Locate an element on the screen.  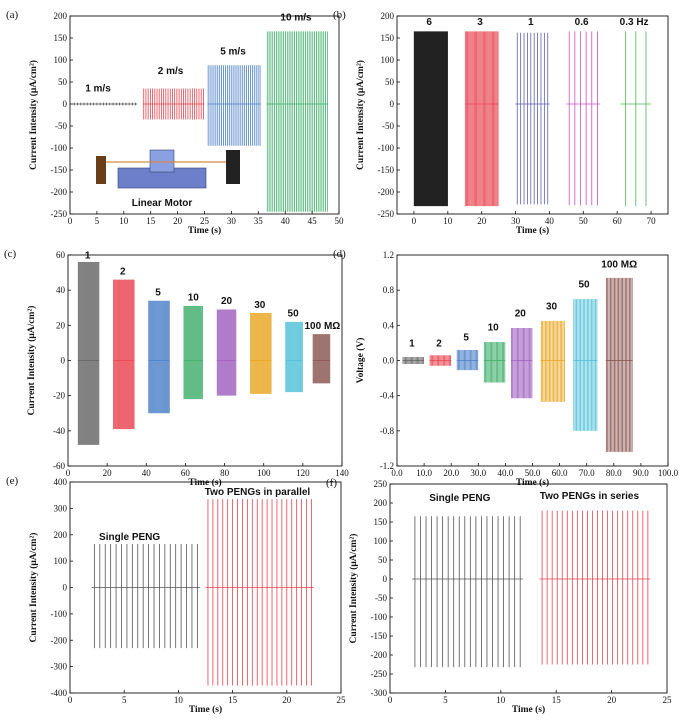
x-tick-label: 100 is located at coordinates (264, 473).